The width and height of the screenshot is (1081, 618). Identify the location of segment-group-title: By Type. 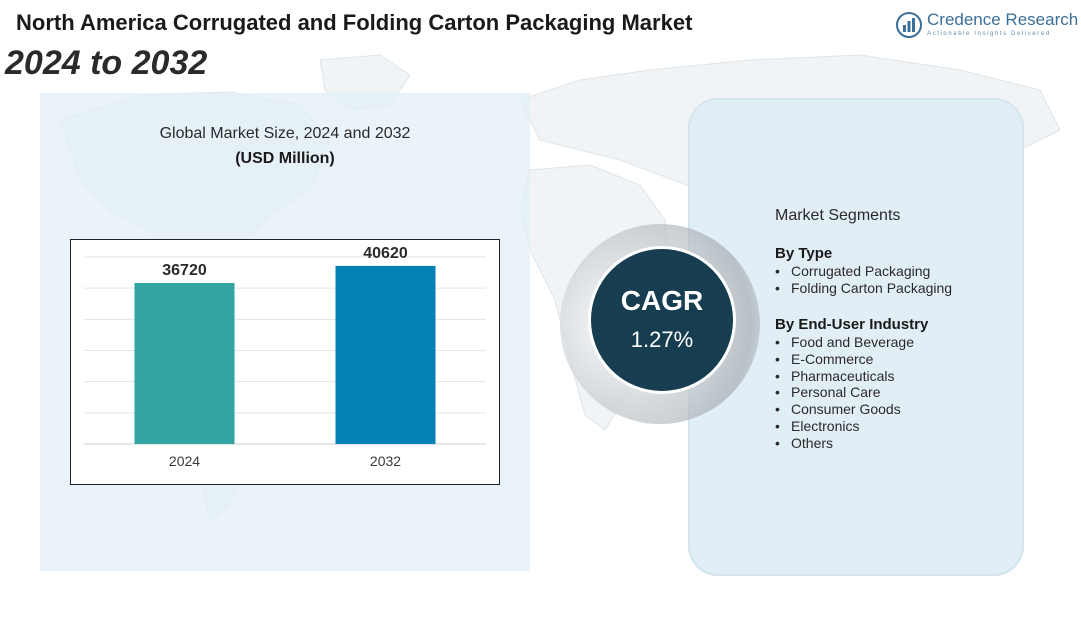
(804, 253).